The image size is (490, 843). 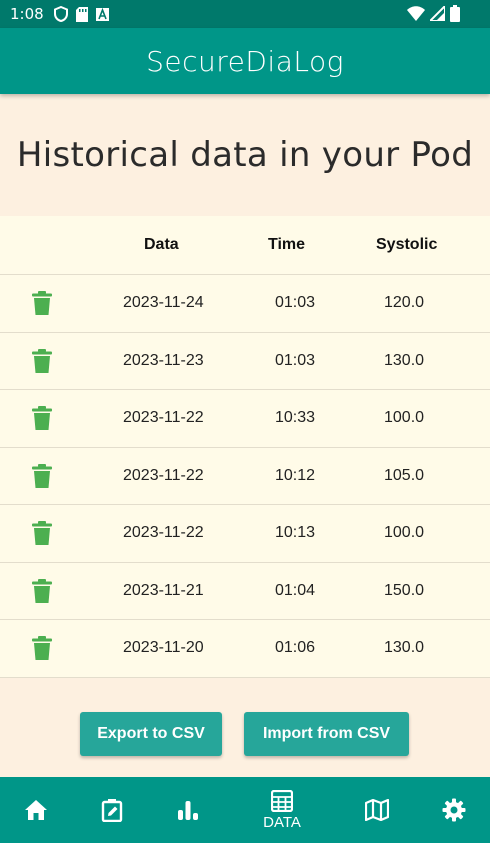 I want to click on signal-icon, so click(x=437, y=13).